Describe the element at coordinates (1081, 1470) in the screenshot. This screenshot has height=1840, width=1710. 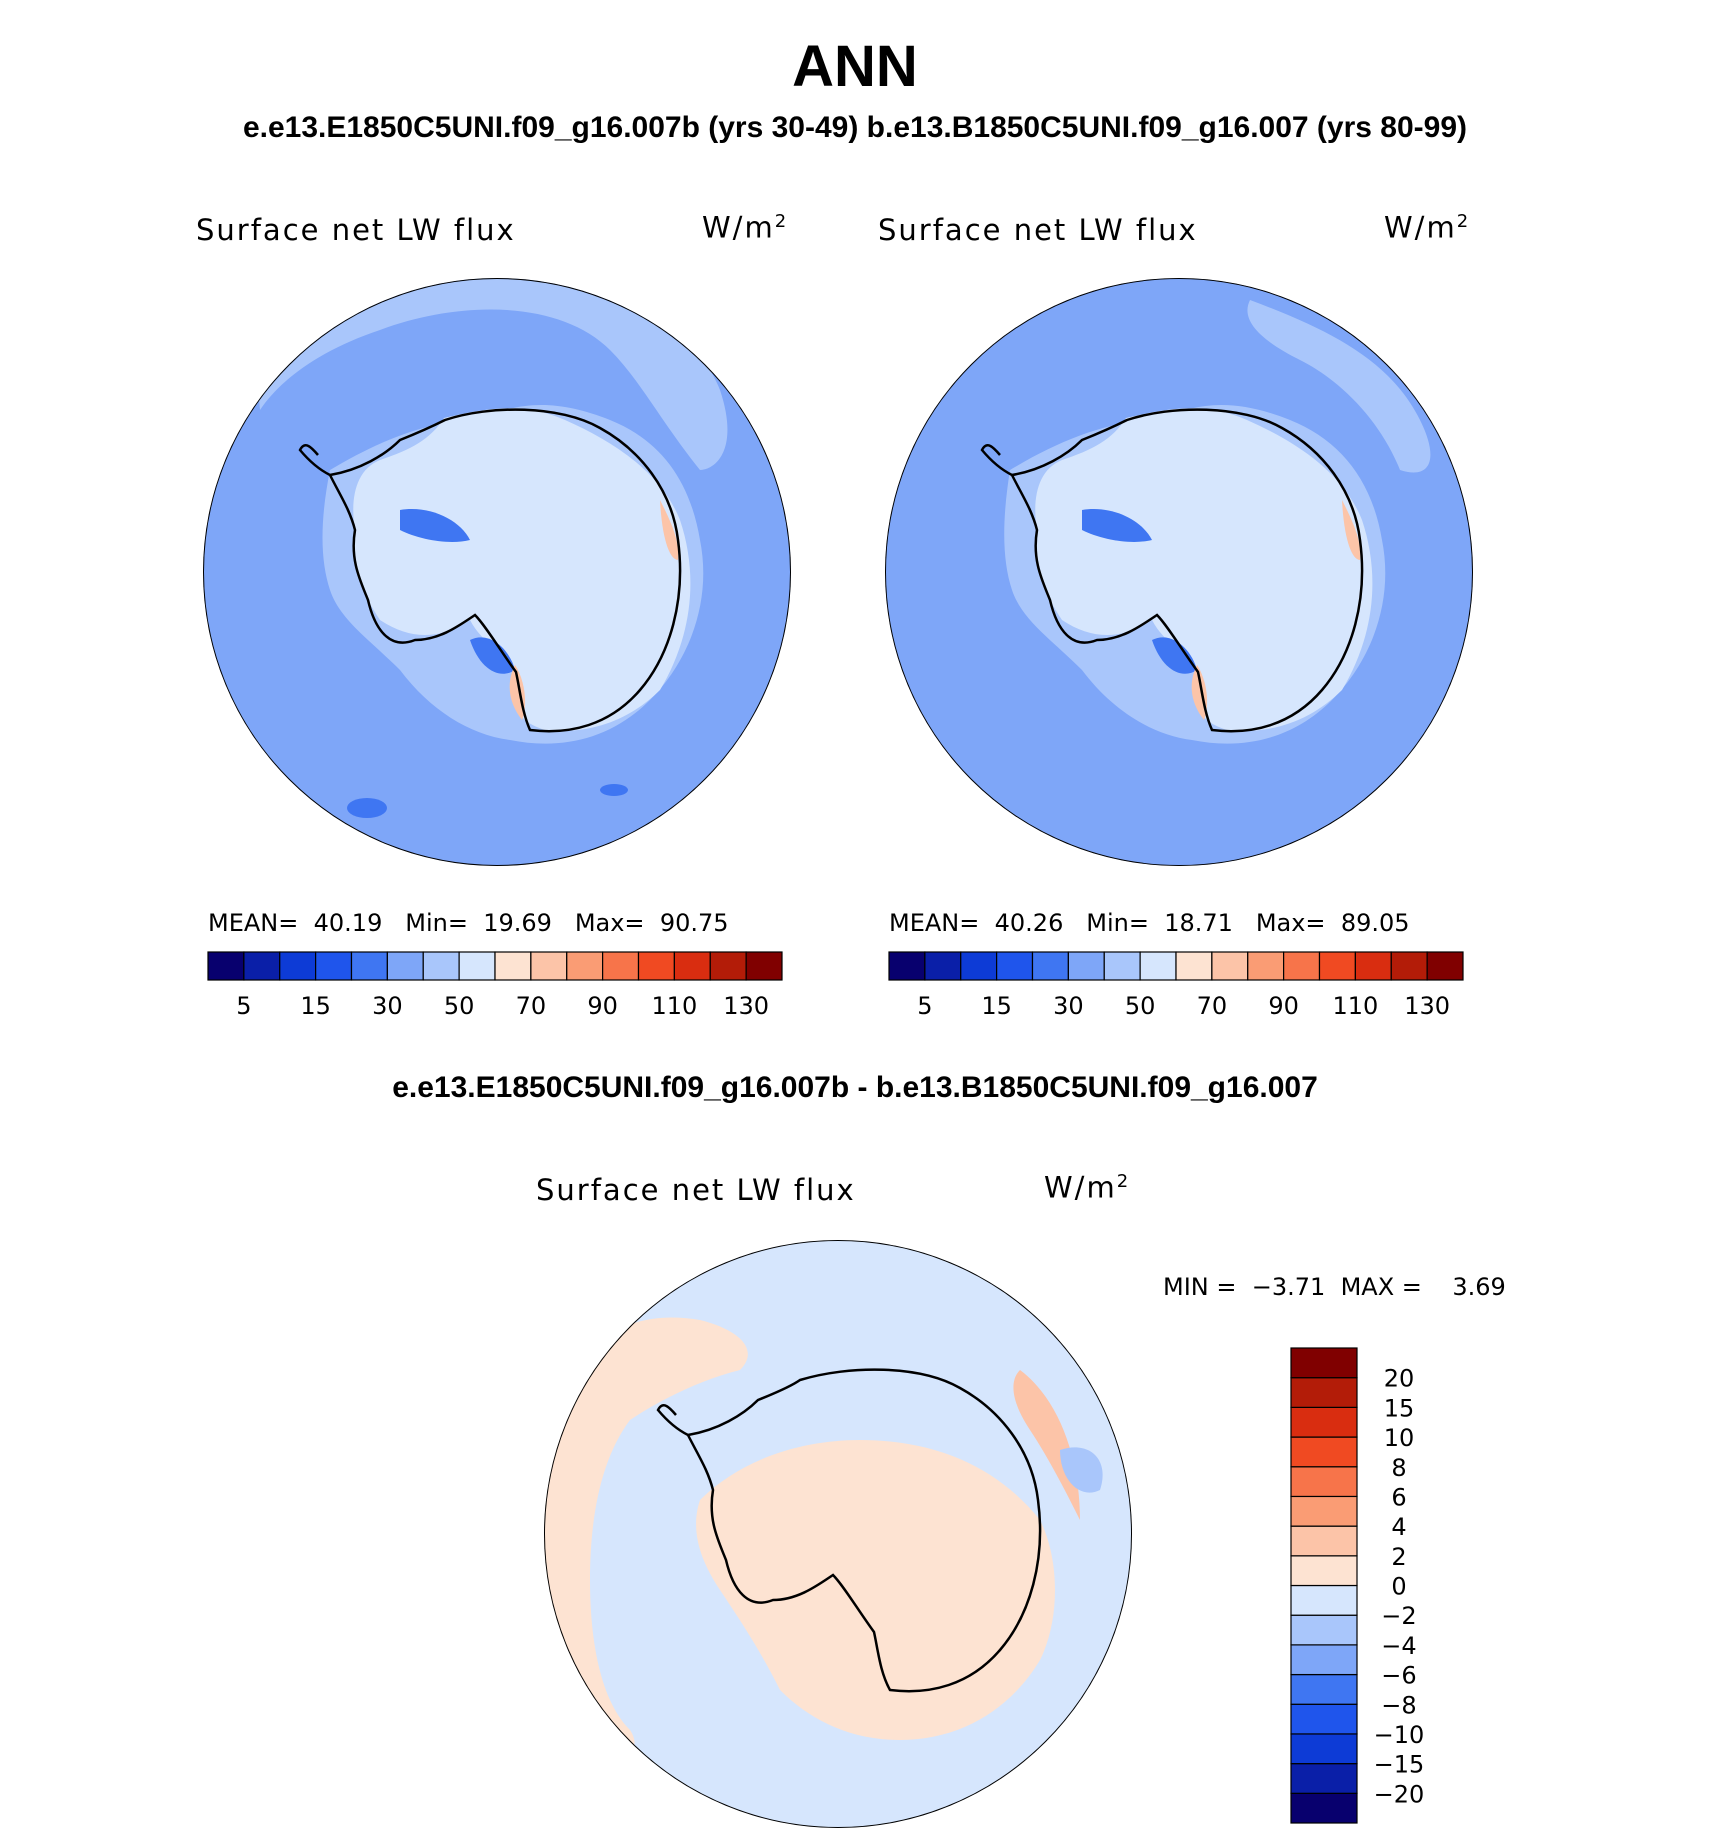
I see `diff-negative-patch` at that location.